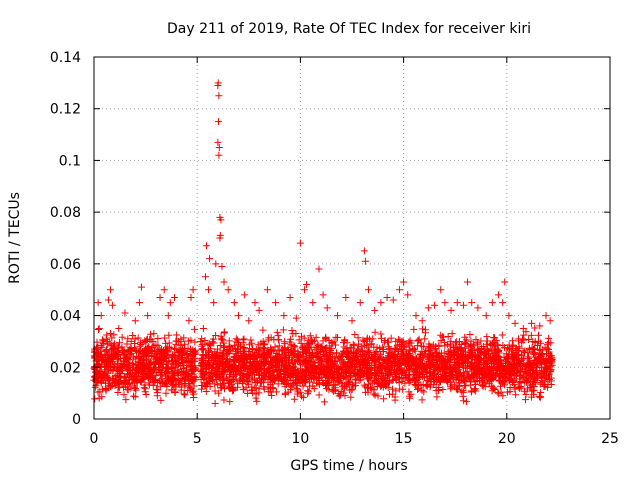 This screenshot has height=480, width=640. What do you see at coordinates (348, 466) in the screenshot?
I see `x-axis-label: GPS time / hours` at bounding box center [348, 466].